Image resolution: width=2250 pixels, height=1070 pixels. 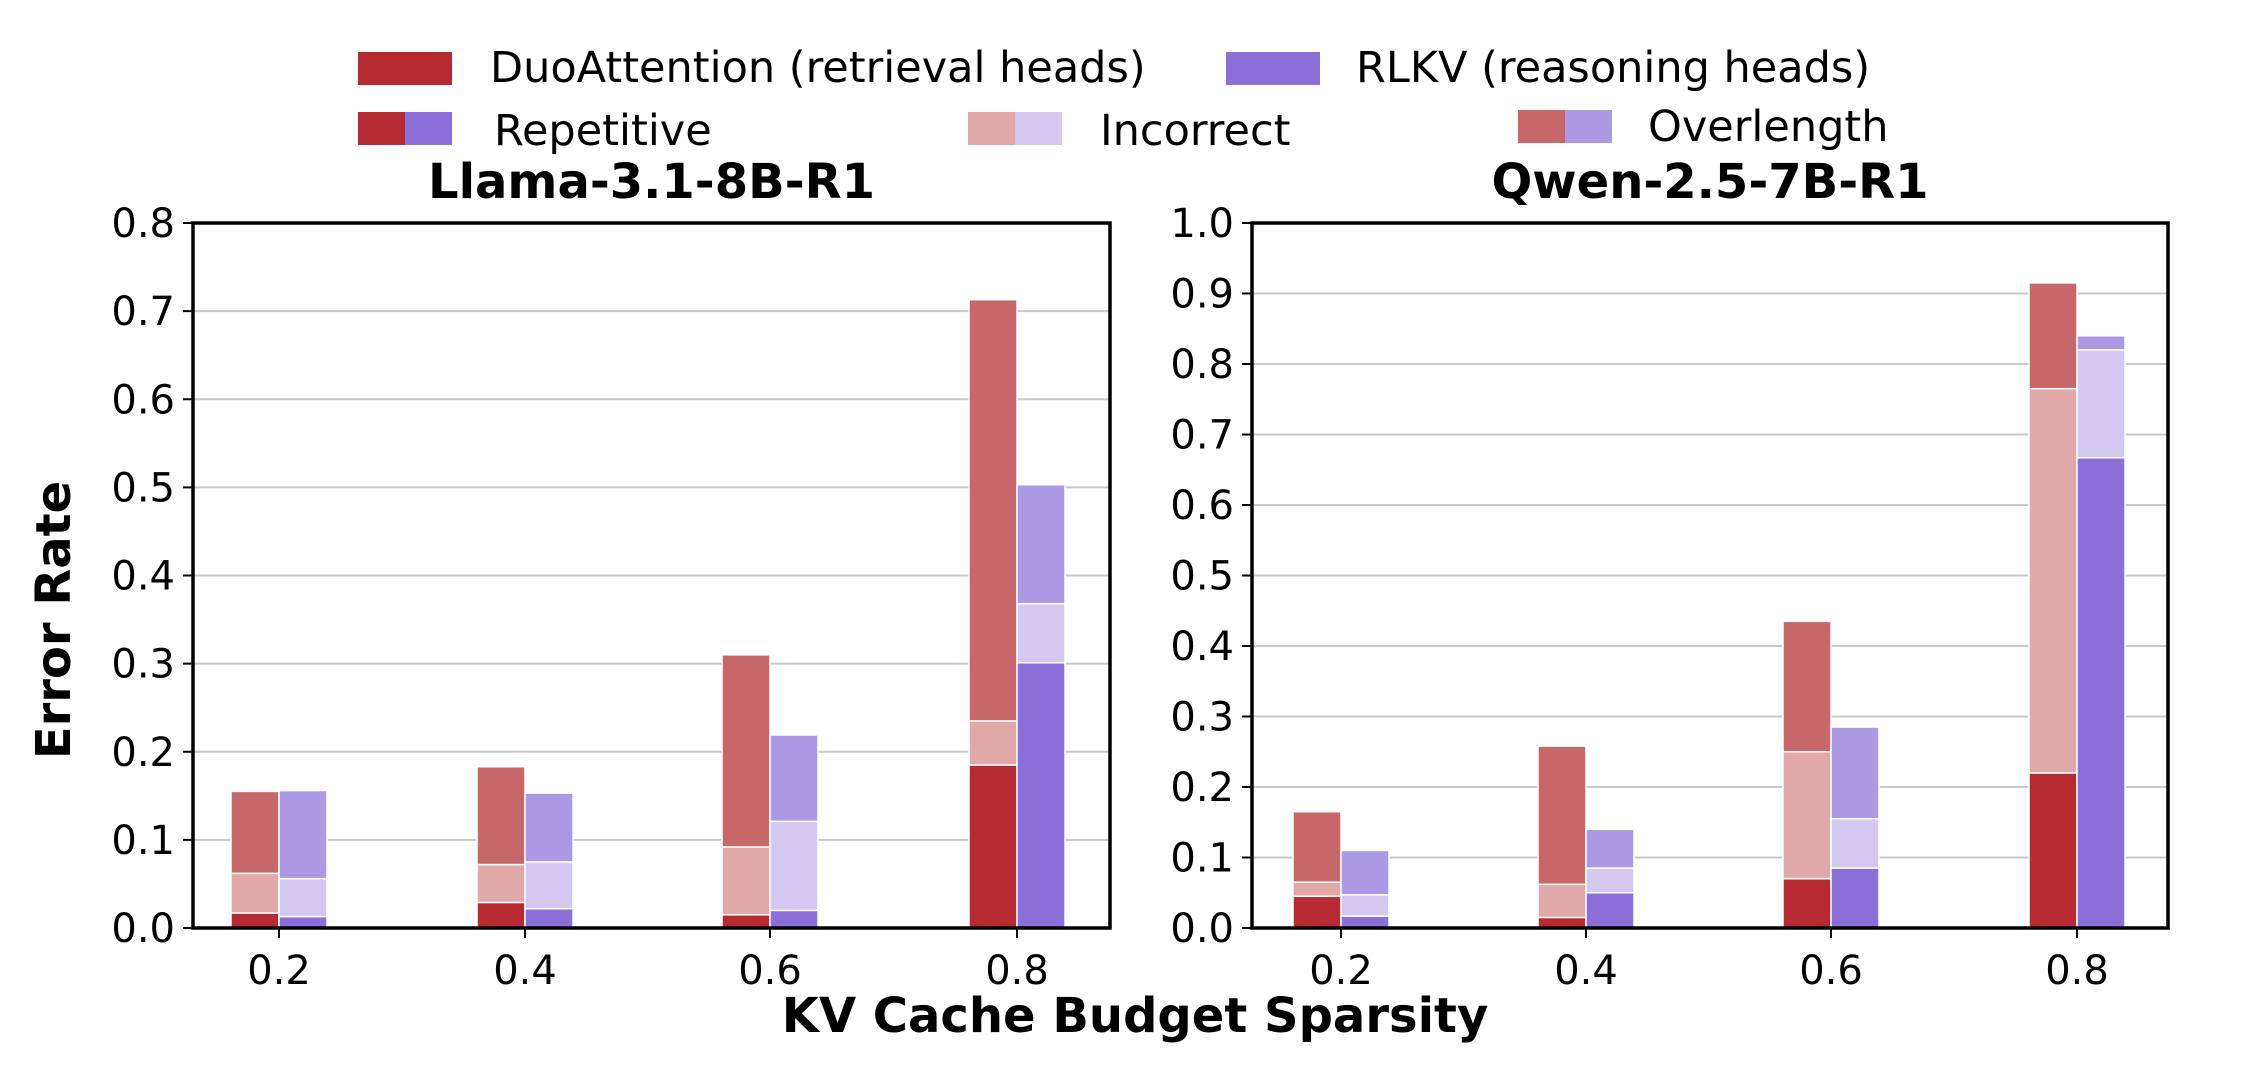 What do you see at coordinates (1135, 1016) in the screenshot?
I see `x-axis-label: KV Cache Budget Sparsity` at bounding box center [1135, 1016].